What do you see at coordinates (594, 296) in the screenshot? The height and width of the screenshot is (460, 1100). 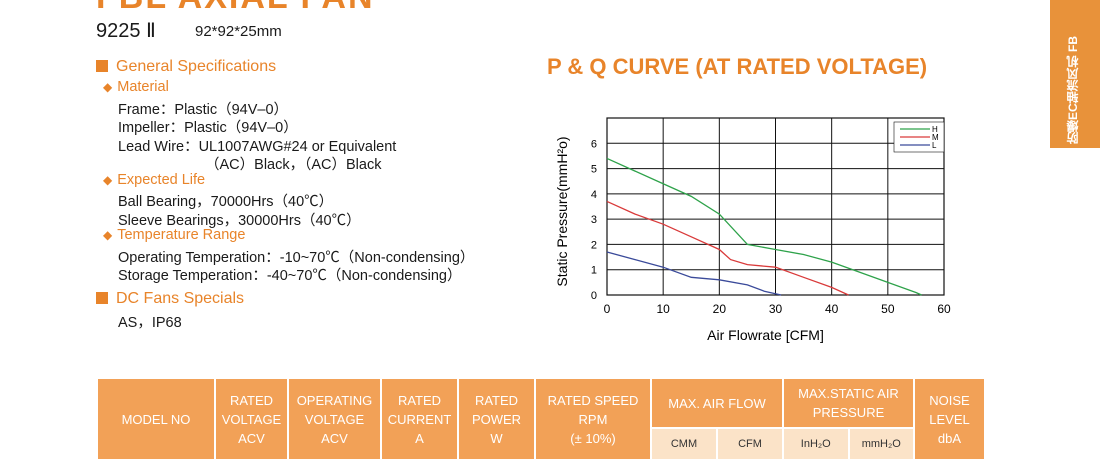 I see `y-tick-label: 0` at bounding box center [594, 296].